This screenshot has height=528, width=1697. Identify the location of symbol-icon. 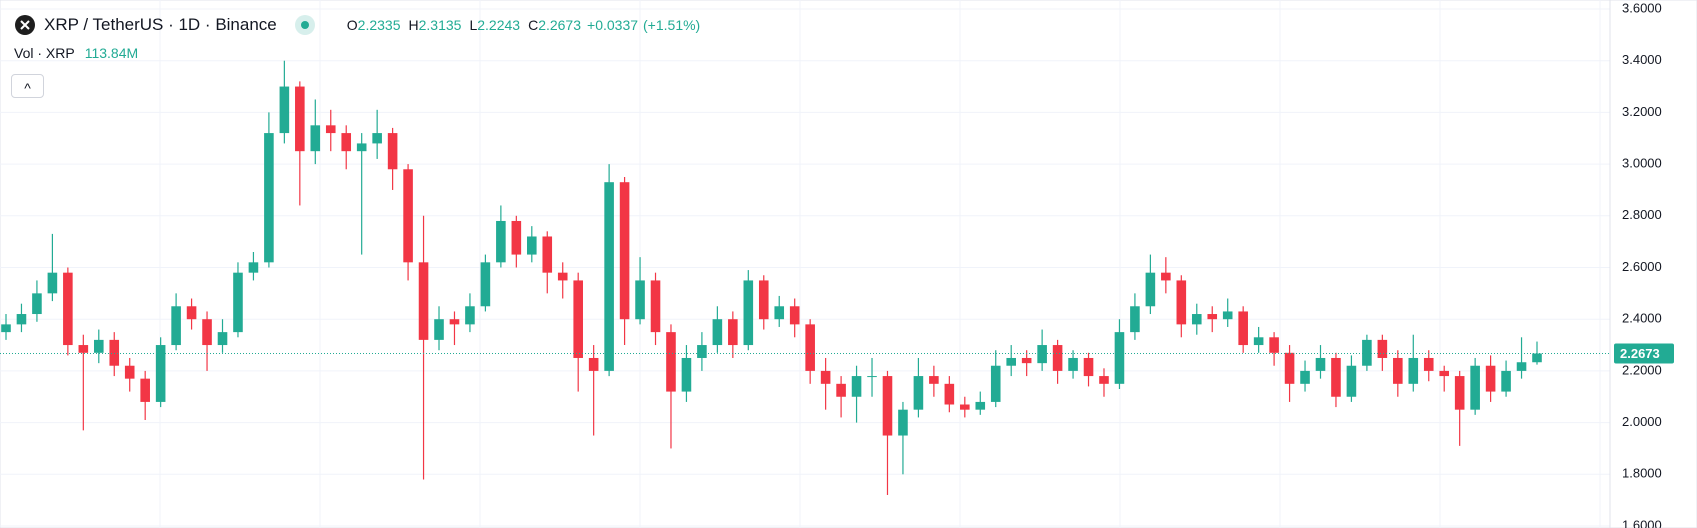
(25, 25).